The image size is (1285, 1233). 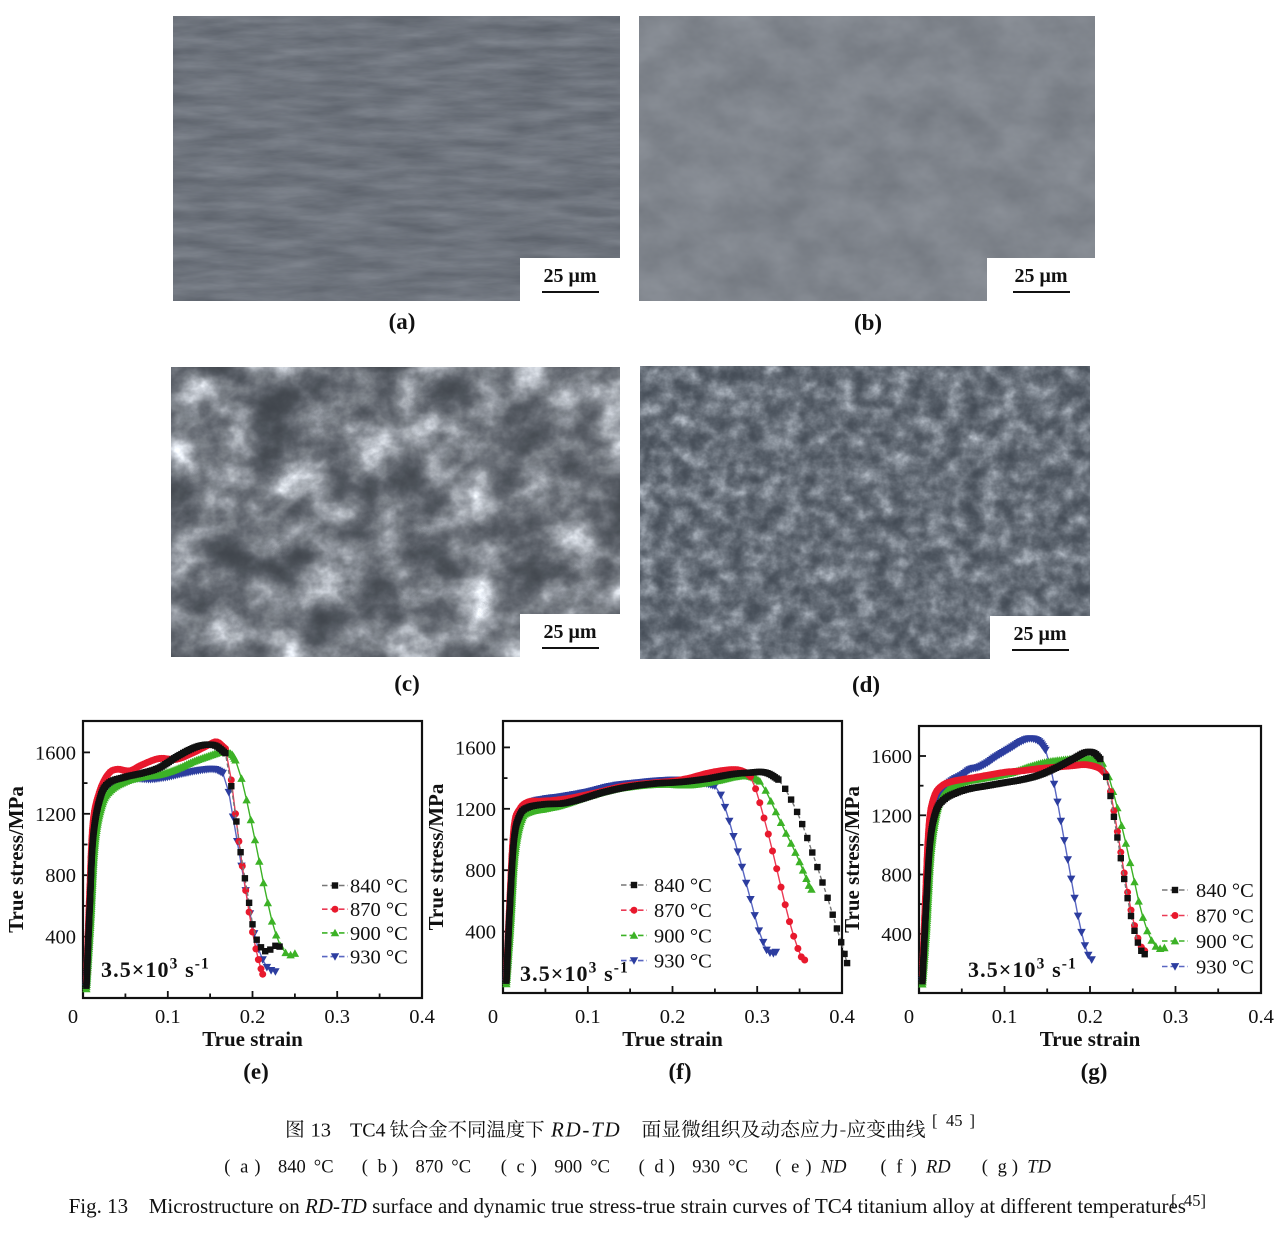 What do you see at coordinates (938, 1167) in the screenshot?
I see `svg-text: RD` at bounding box center [938, 1167].